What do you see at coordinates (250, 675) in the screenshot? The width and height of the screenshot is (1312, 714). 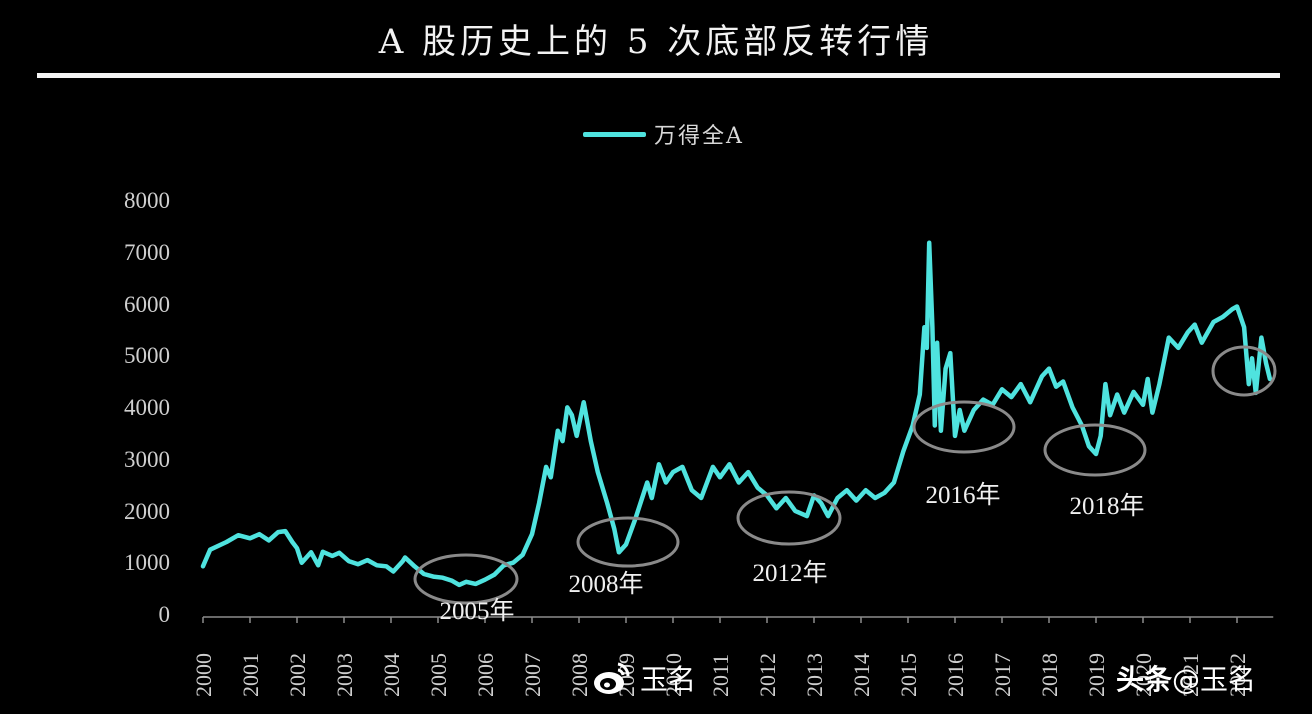 I see `x-tick-label: 2001` at bounding box center [250, 675].